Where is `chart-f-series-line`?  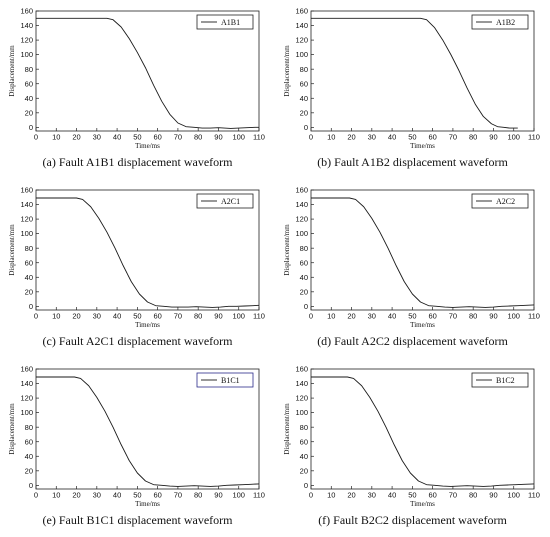
chart-f-series-line is located at coordinates (423, 431).